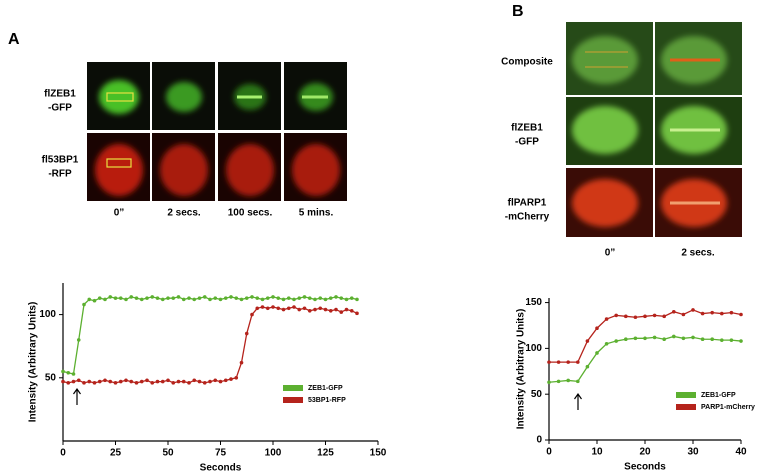  What do you see at coordinates (217, 131) in the screenshot?
I see `panel-a-images` at bounding box center [217, 131].